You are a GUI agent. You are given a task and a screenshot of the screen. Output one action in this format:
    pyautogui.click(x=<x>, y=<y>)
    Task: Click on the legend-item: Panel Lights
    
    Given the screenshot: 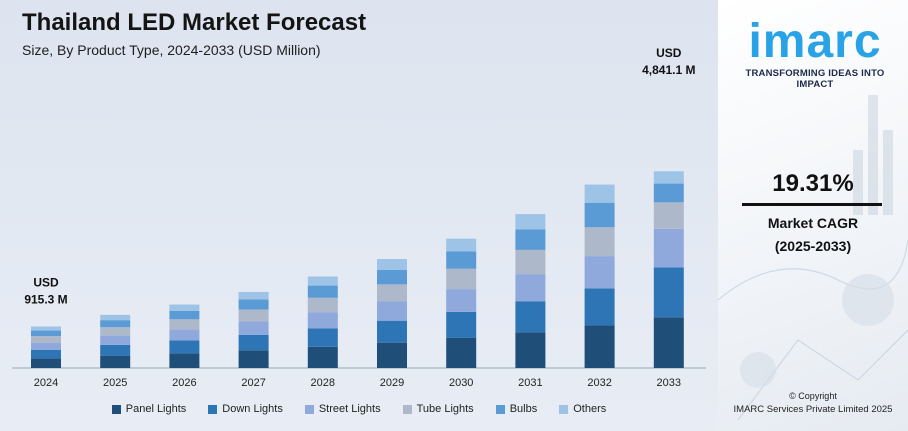 What is the action you would take?
    pyautogui.click(x=149, y=409)
    